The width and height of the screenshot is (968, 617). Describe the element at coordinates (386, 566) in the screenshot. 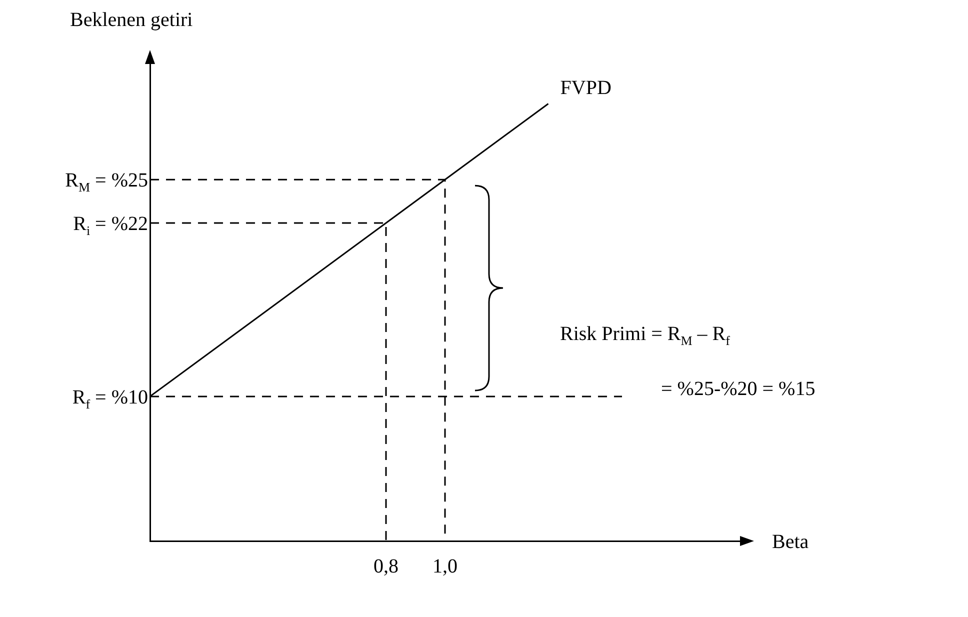

I see `x-tick-label: 0,8` at that location.